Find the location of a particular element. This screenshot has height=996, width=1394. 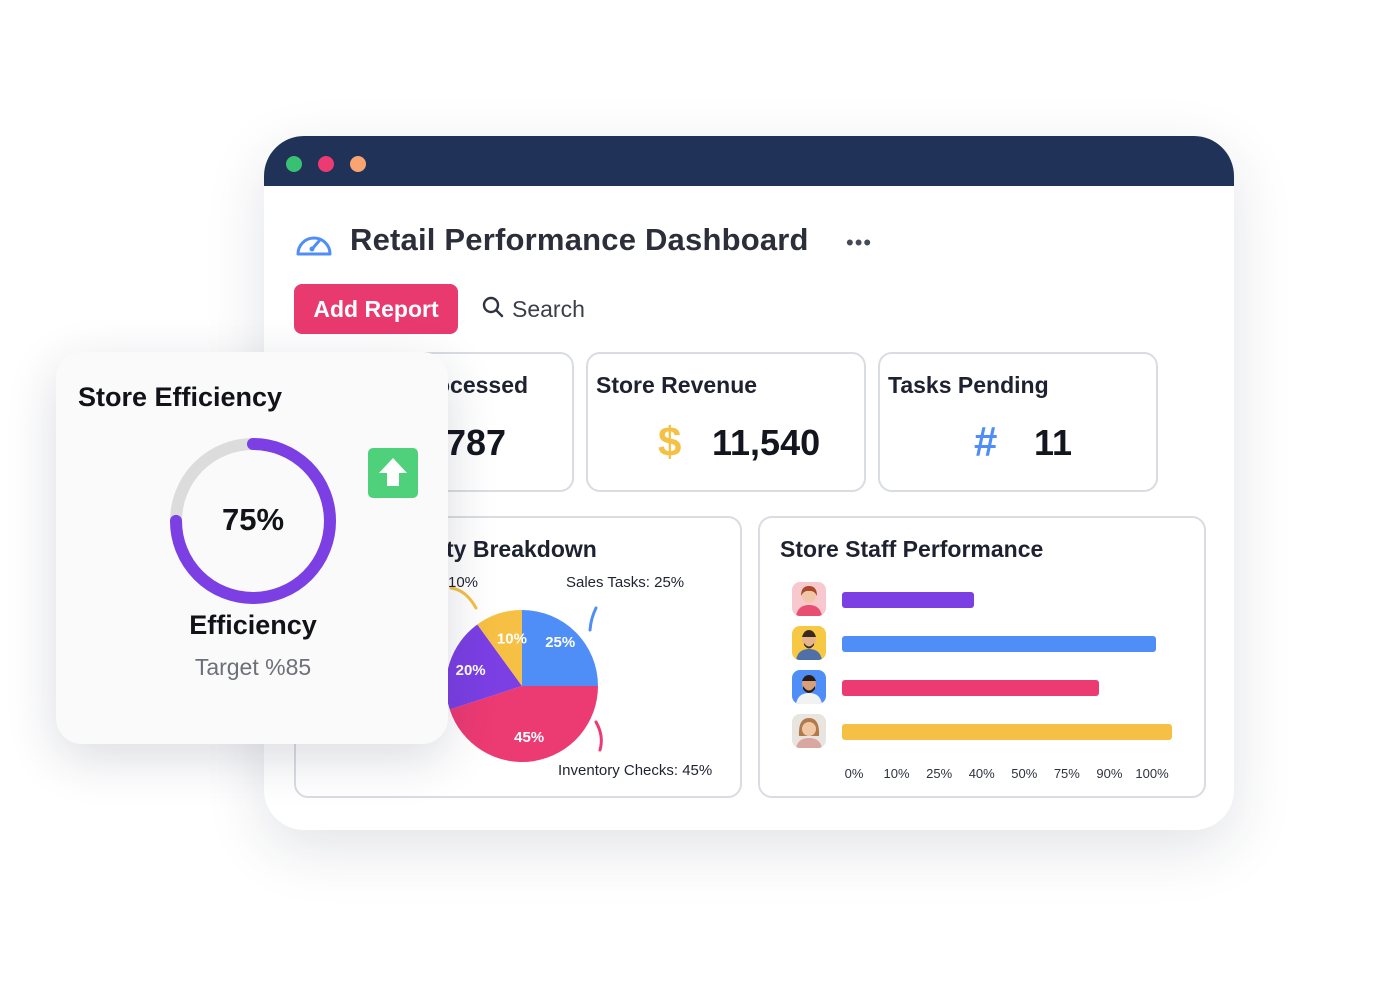

window-dot-orange is located at coordinates (358, 164).